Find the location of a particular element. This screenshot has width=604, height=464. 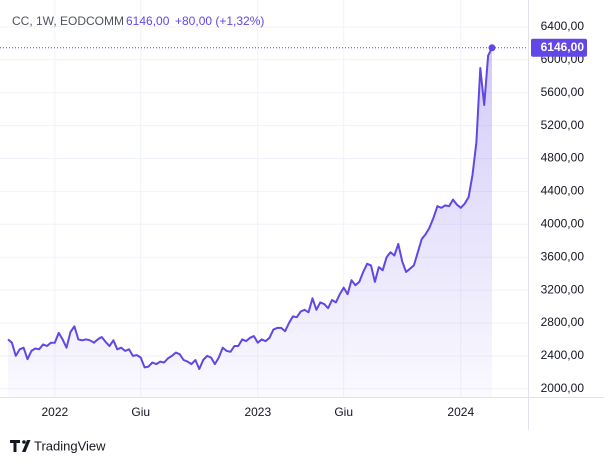

price-tag is located at coordinates (559, 47).